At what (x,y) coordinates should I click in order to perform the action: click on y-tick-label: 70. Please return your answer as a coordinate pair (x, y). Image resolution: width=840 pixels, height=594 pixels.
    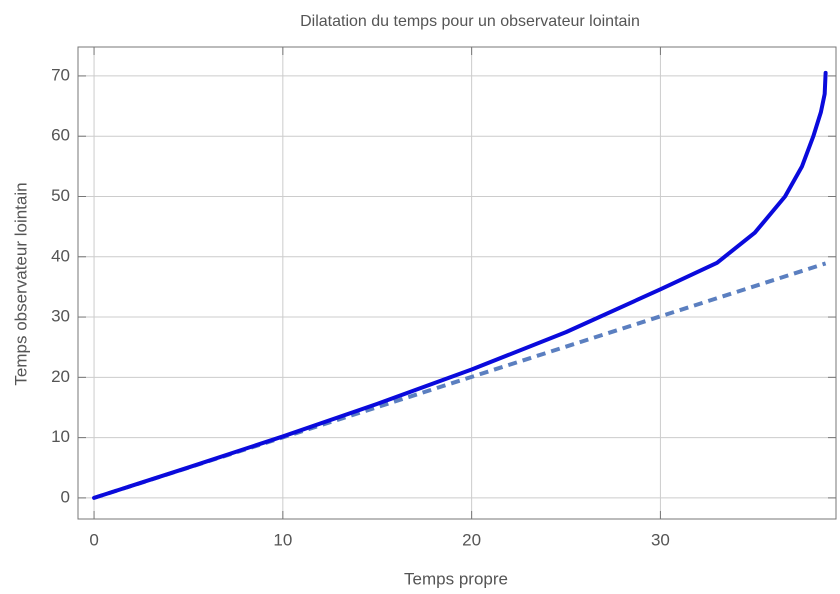
    Looking at the image, I should click on (60, 74).